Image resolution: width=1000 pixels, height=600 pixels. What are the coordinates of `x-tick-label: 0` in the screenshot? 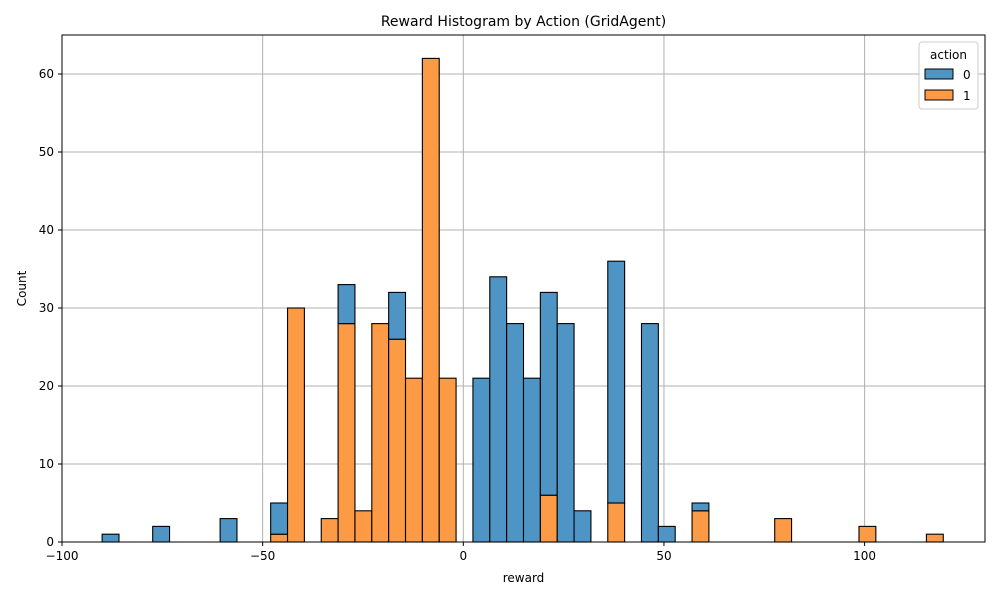 It's located at (463, 556).